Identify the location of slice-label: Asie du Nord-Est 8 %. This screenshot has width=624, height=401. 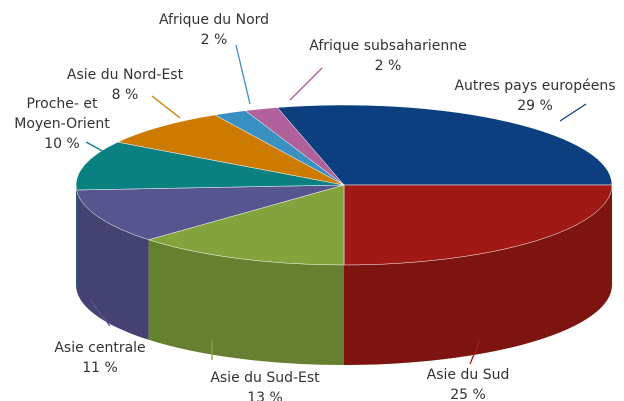
(125, 85).